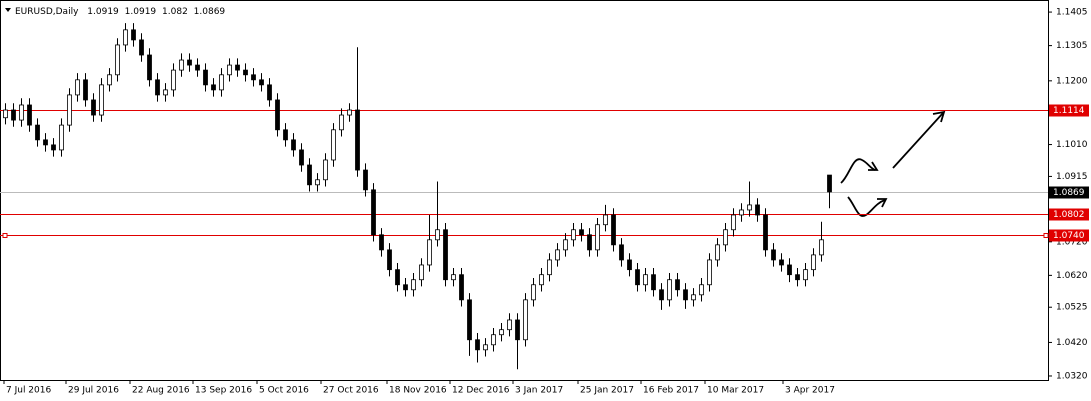 The height and width of the screenshot is (401, 1091). I want to click on level-label: 1.0740, so click(1069, 236).